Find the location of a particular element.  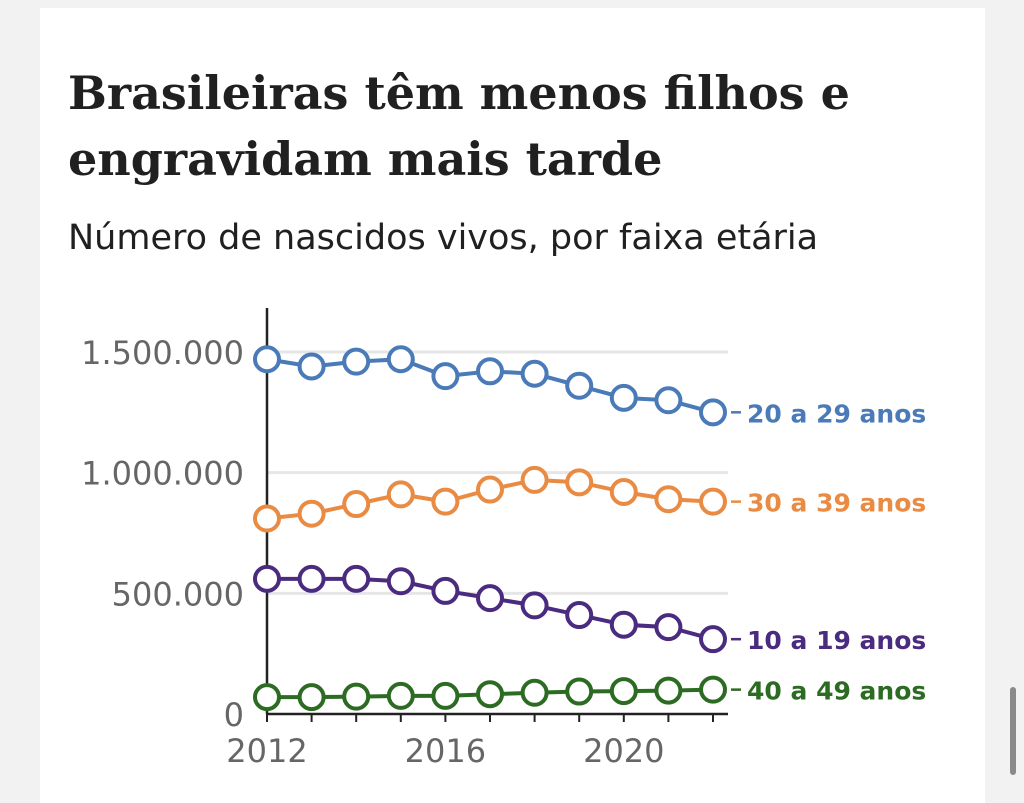

series-label: 20 a 29 anos is located at coordinates (836, 413).